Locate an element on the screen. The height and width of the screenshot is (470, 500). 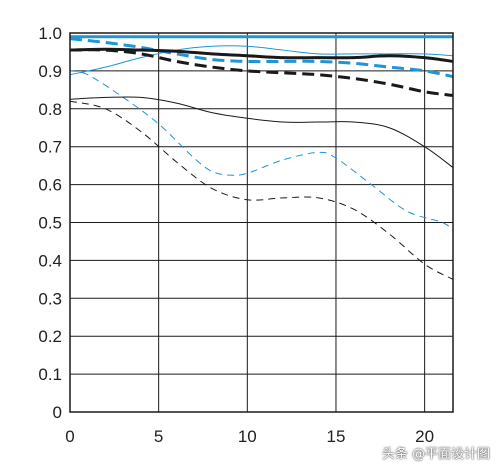
y-tick-label: 0.2 is located at coordinates (50, 336).